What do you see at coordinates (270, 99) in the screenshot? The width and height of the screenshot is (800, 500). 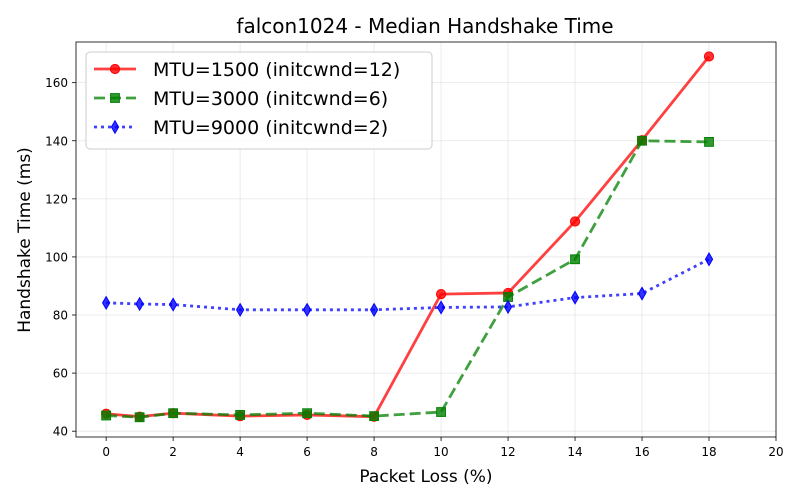 I see `legend-label: MTU=3000 (initcwnd=6)` at bounding box center [270, 99].